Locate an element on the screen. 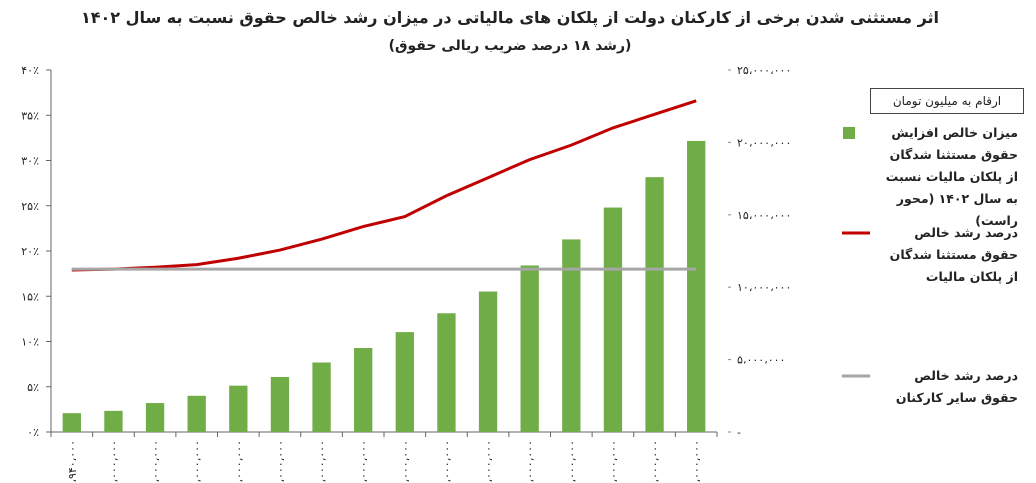 Image resolution: width=1036 pixels, height=483 pixels. x-tick-label: ۲۹،۰۰۰،۰۰۰ is located at coordinates (363, 461).